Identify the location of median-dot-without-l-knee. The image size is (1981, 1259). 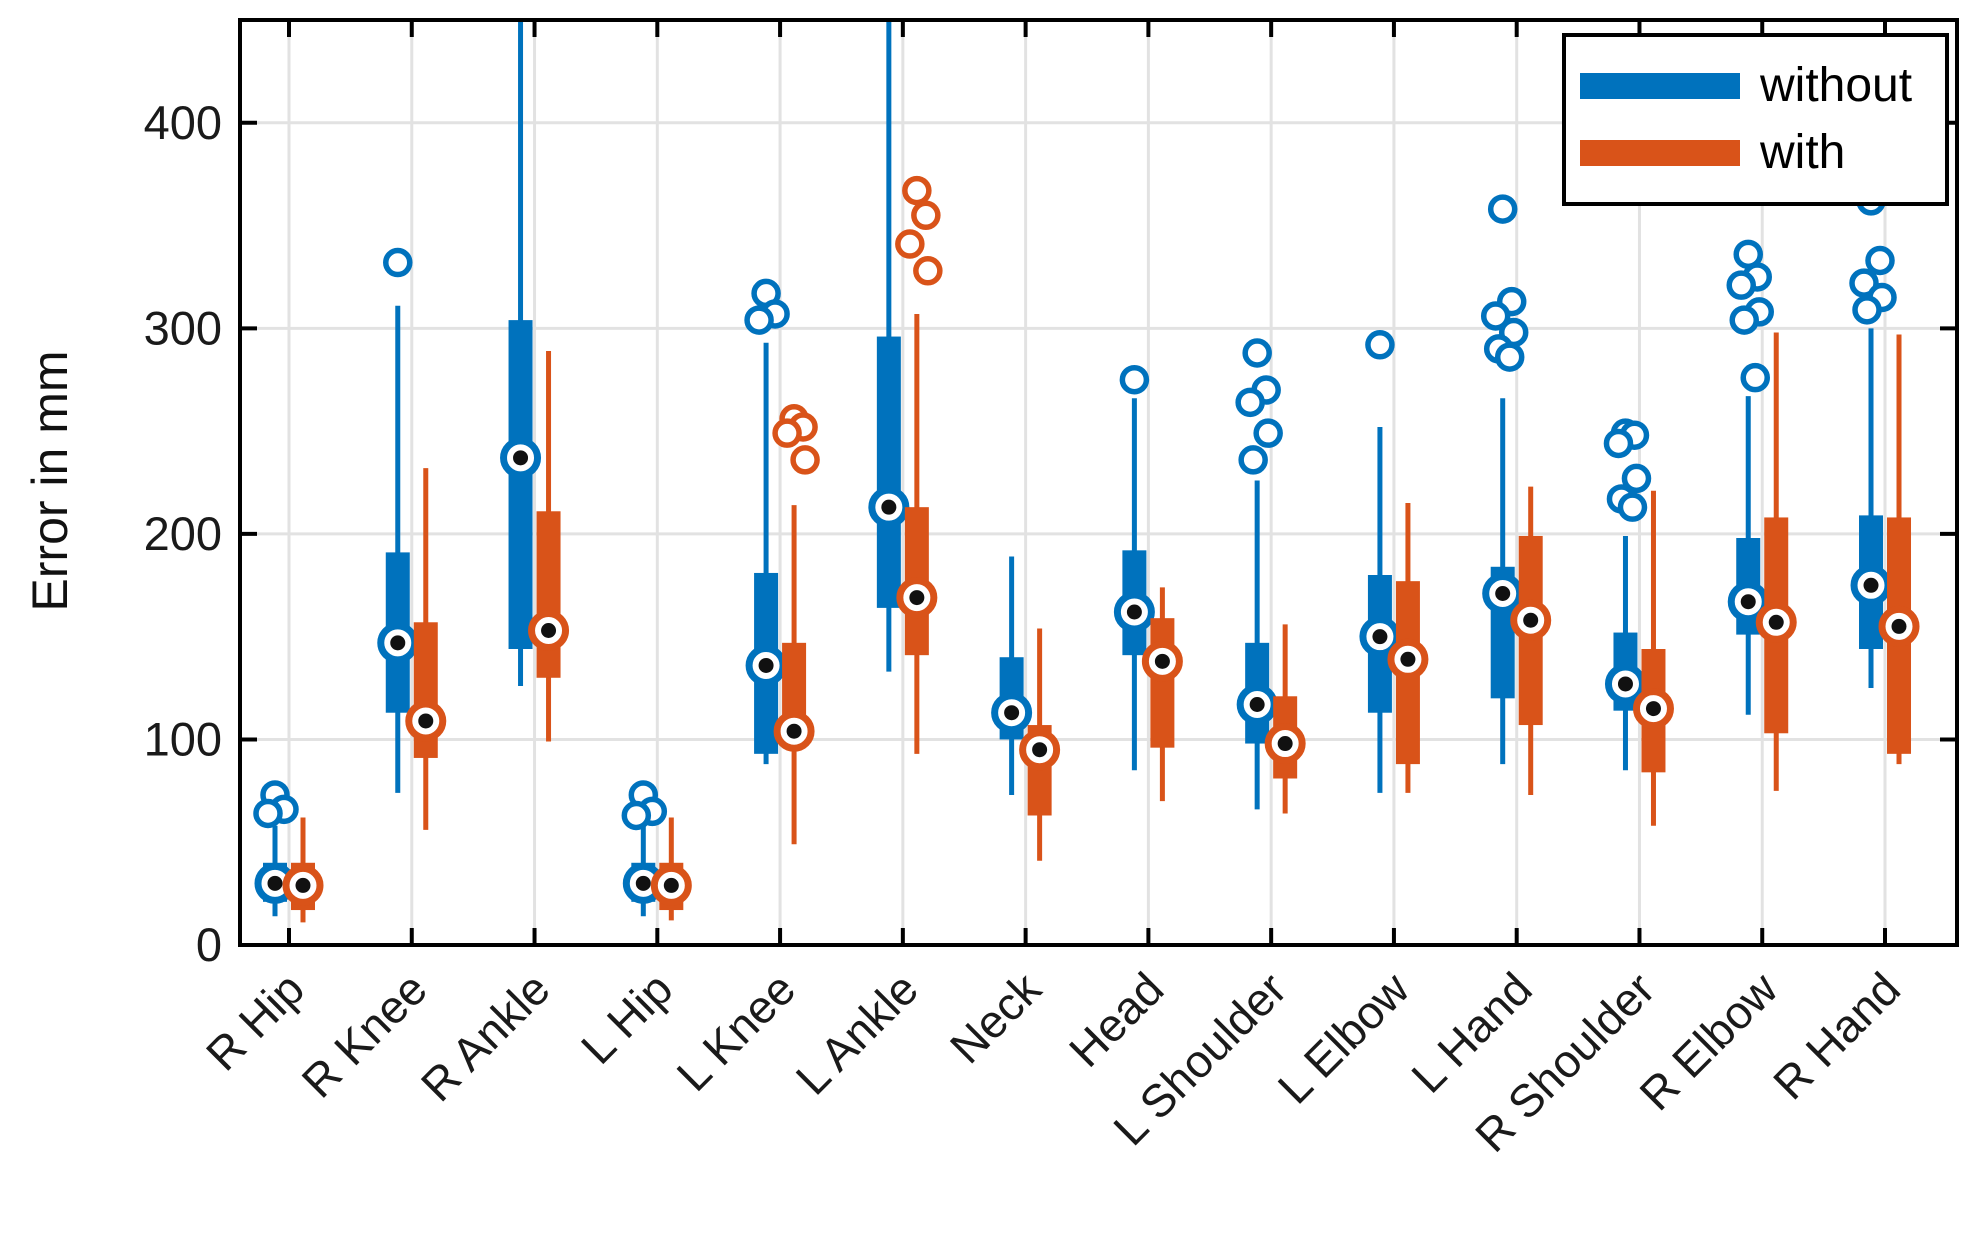
(766, 665).